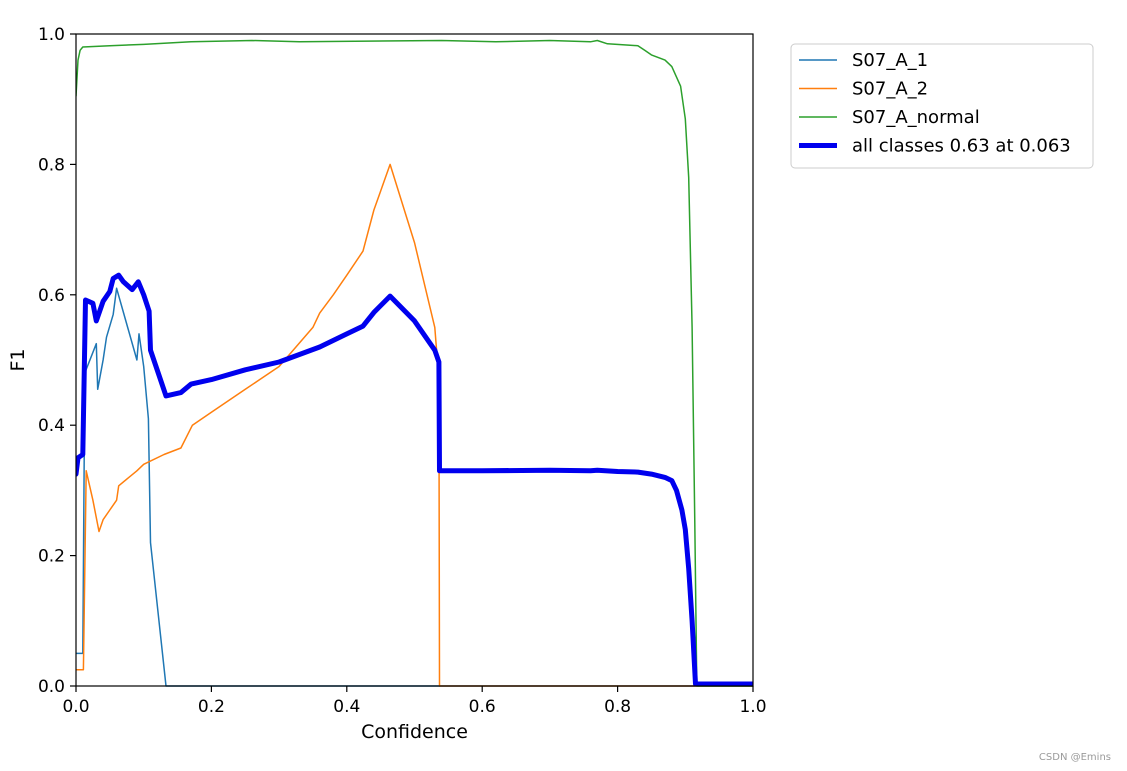 The height and width of the screenshot is (771, 1127). I want to click on x-tick-label: 0.0, so click(75, 707).